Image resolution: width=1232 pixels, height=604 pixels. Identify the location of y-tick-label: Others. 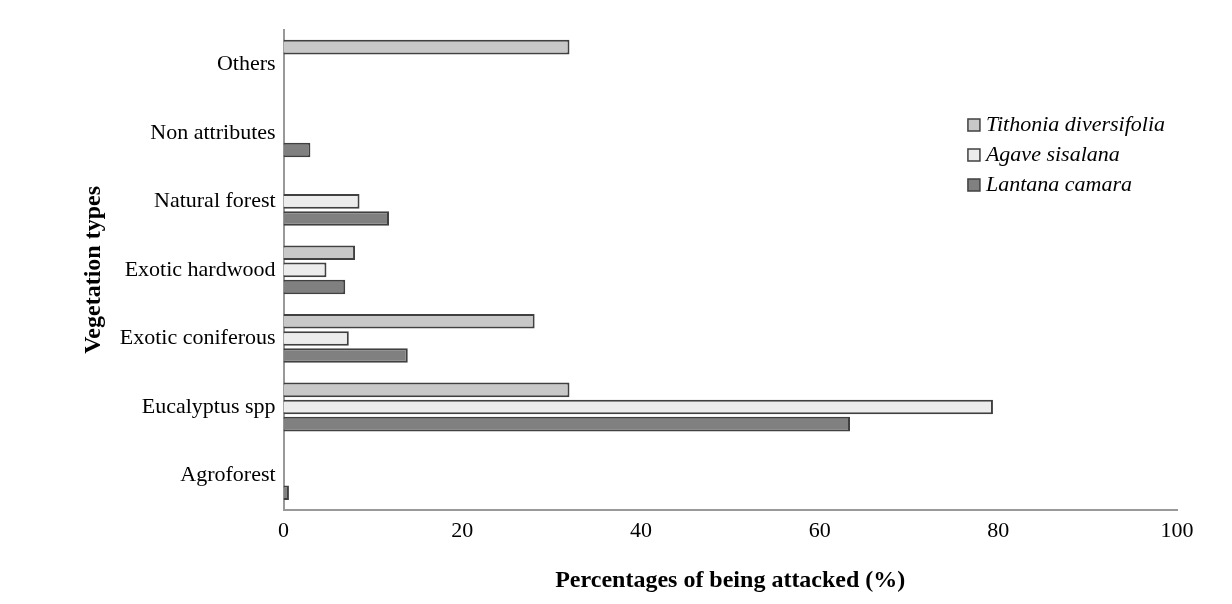
(246, 63).